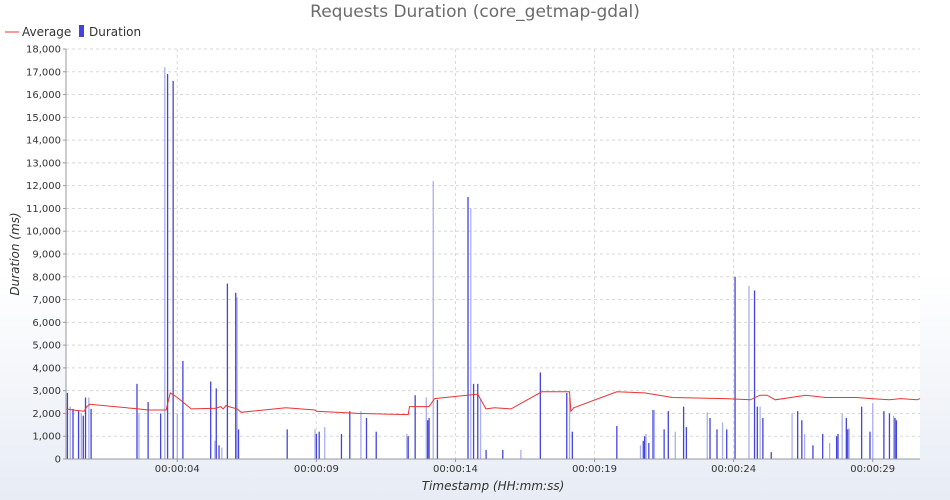  What do you see at coordinates (872, 469) in the screenshot?
I see `x-tick-label: 00:00:29` at bounding box center [872, 469].